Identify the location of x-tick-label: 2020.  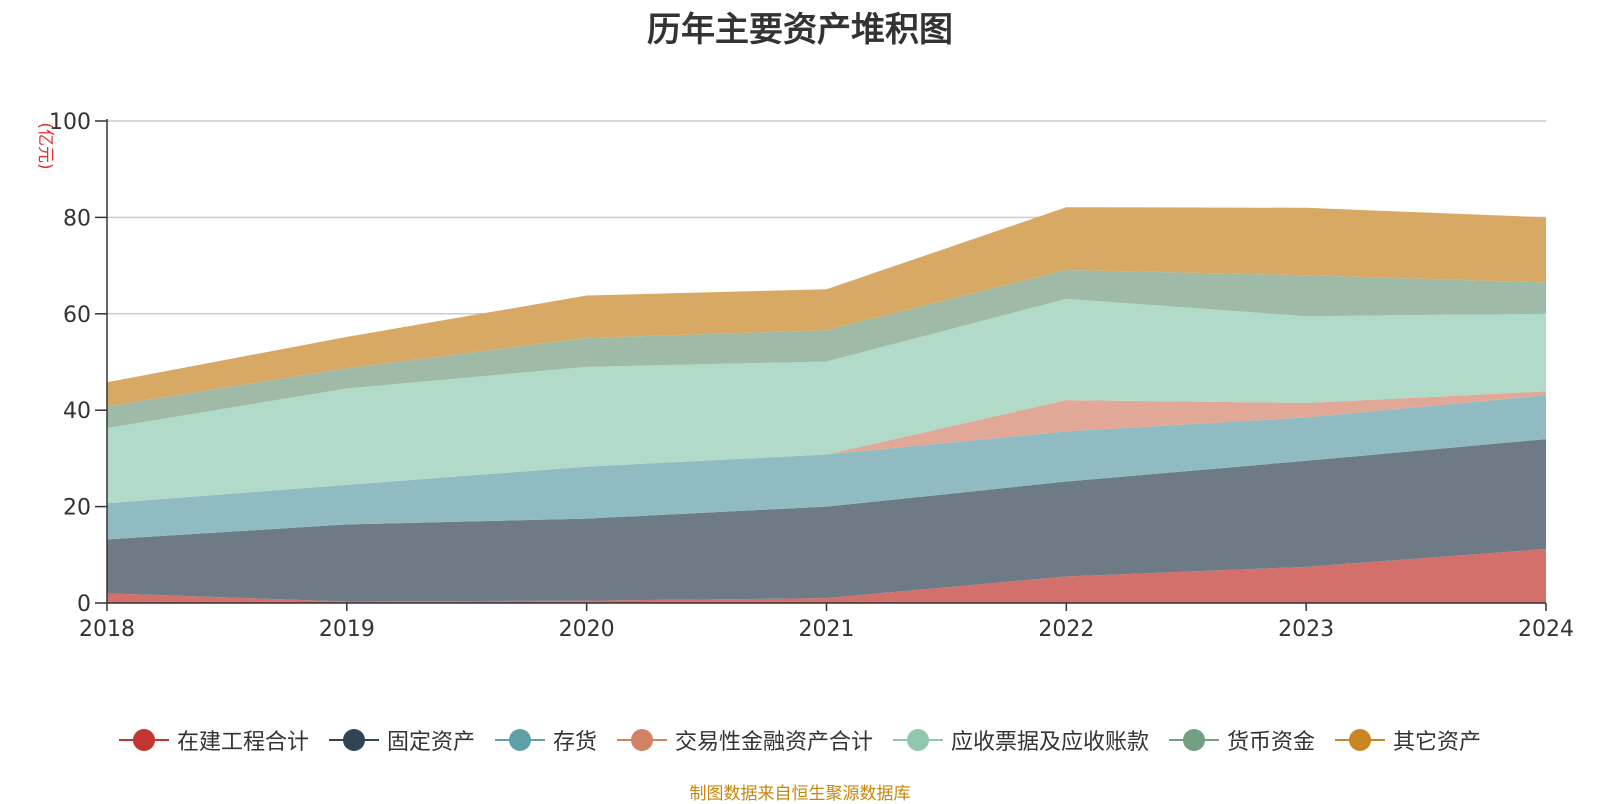
(587, 629).